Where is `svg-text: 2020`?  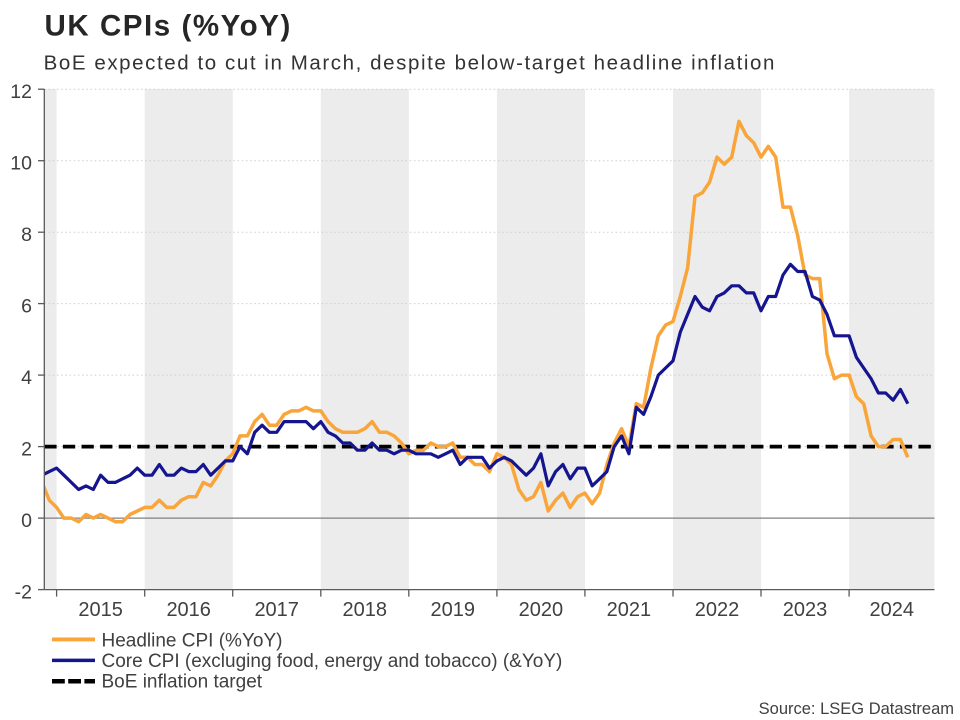 svg-text: 2020 is located at coordinates (541, 610).